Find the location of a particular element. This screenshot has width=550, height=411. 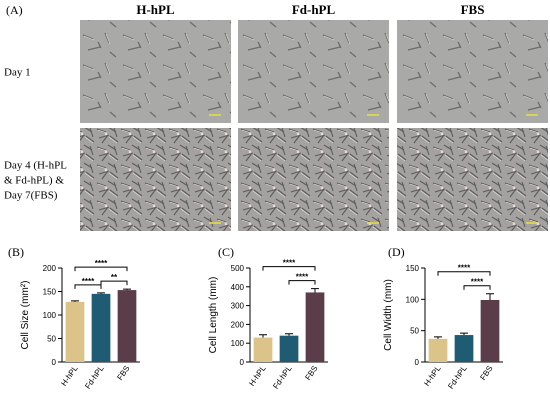

significance-label: ** is located at coordinates (114, 277).